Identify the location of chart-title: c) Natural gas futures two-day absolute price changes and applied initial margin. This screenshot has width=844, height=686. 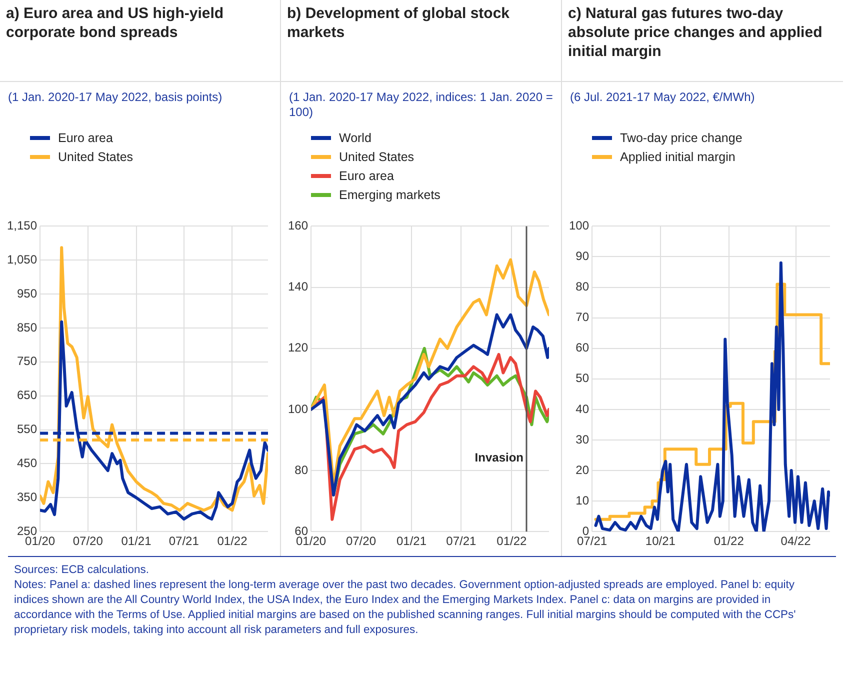
(702, 41).